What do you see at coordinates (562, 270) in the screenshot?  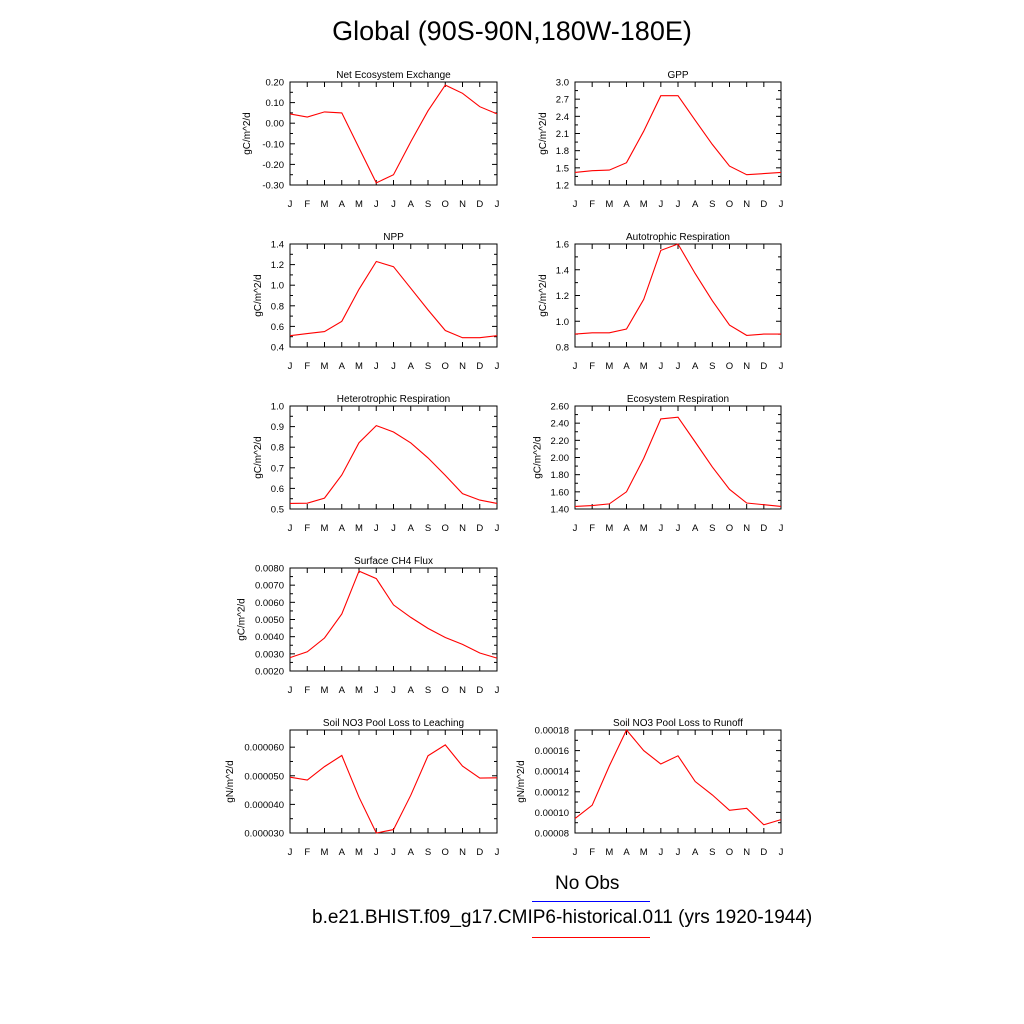 I see `y-tick-label: 1.4` at bounding box center [562, 270].